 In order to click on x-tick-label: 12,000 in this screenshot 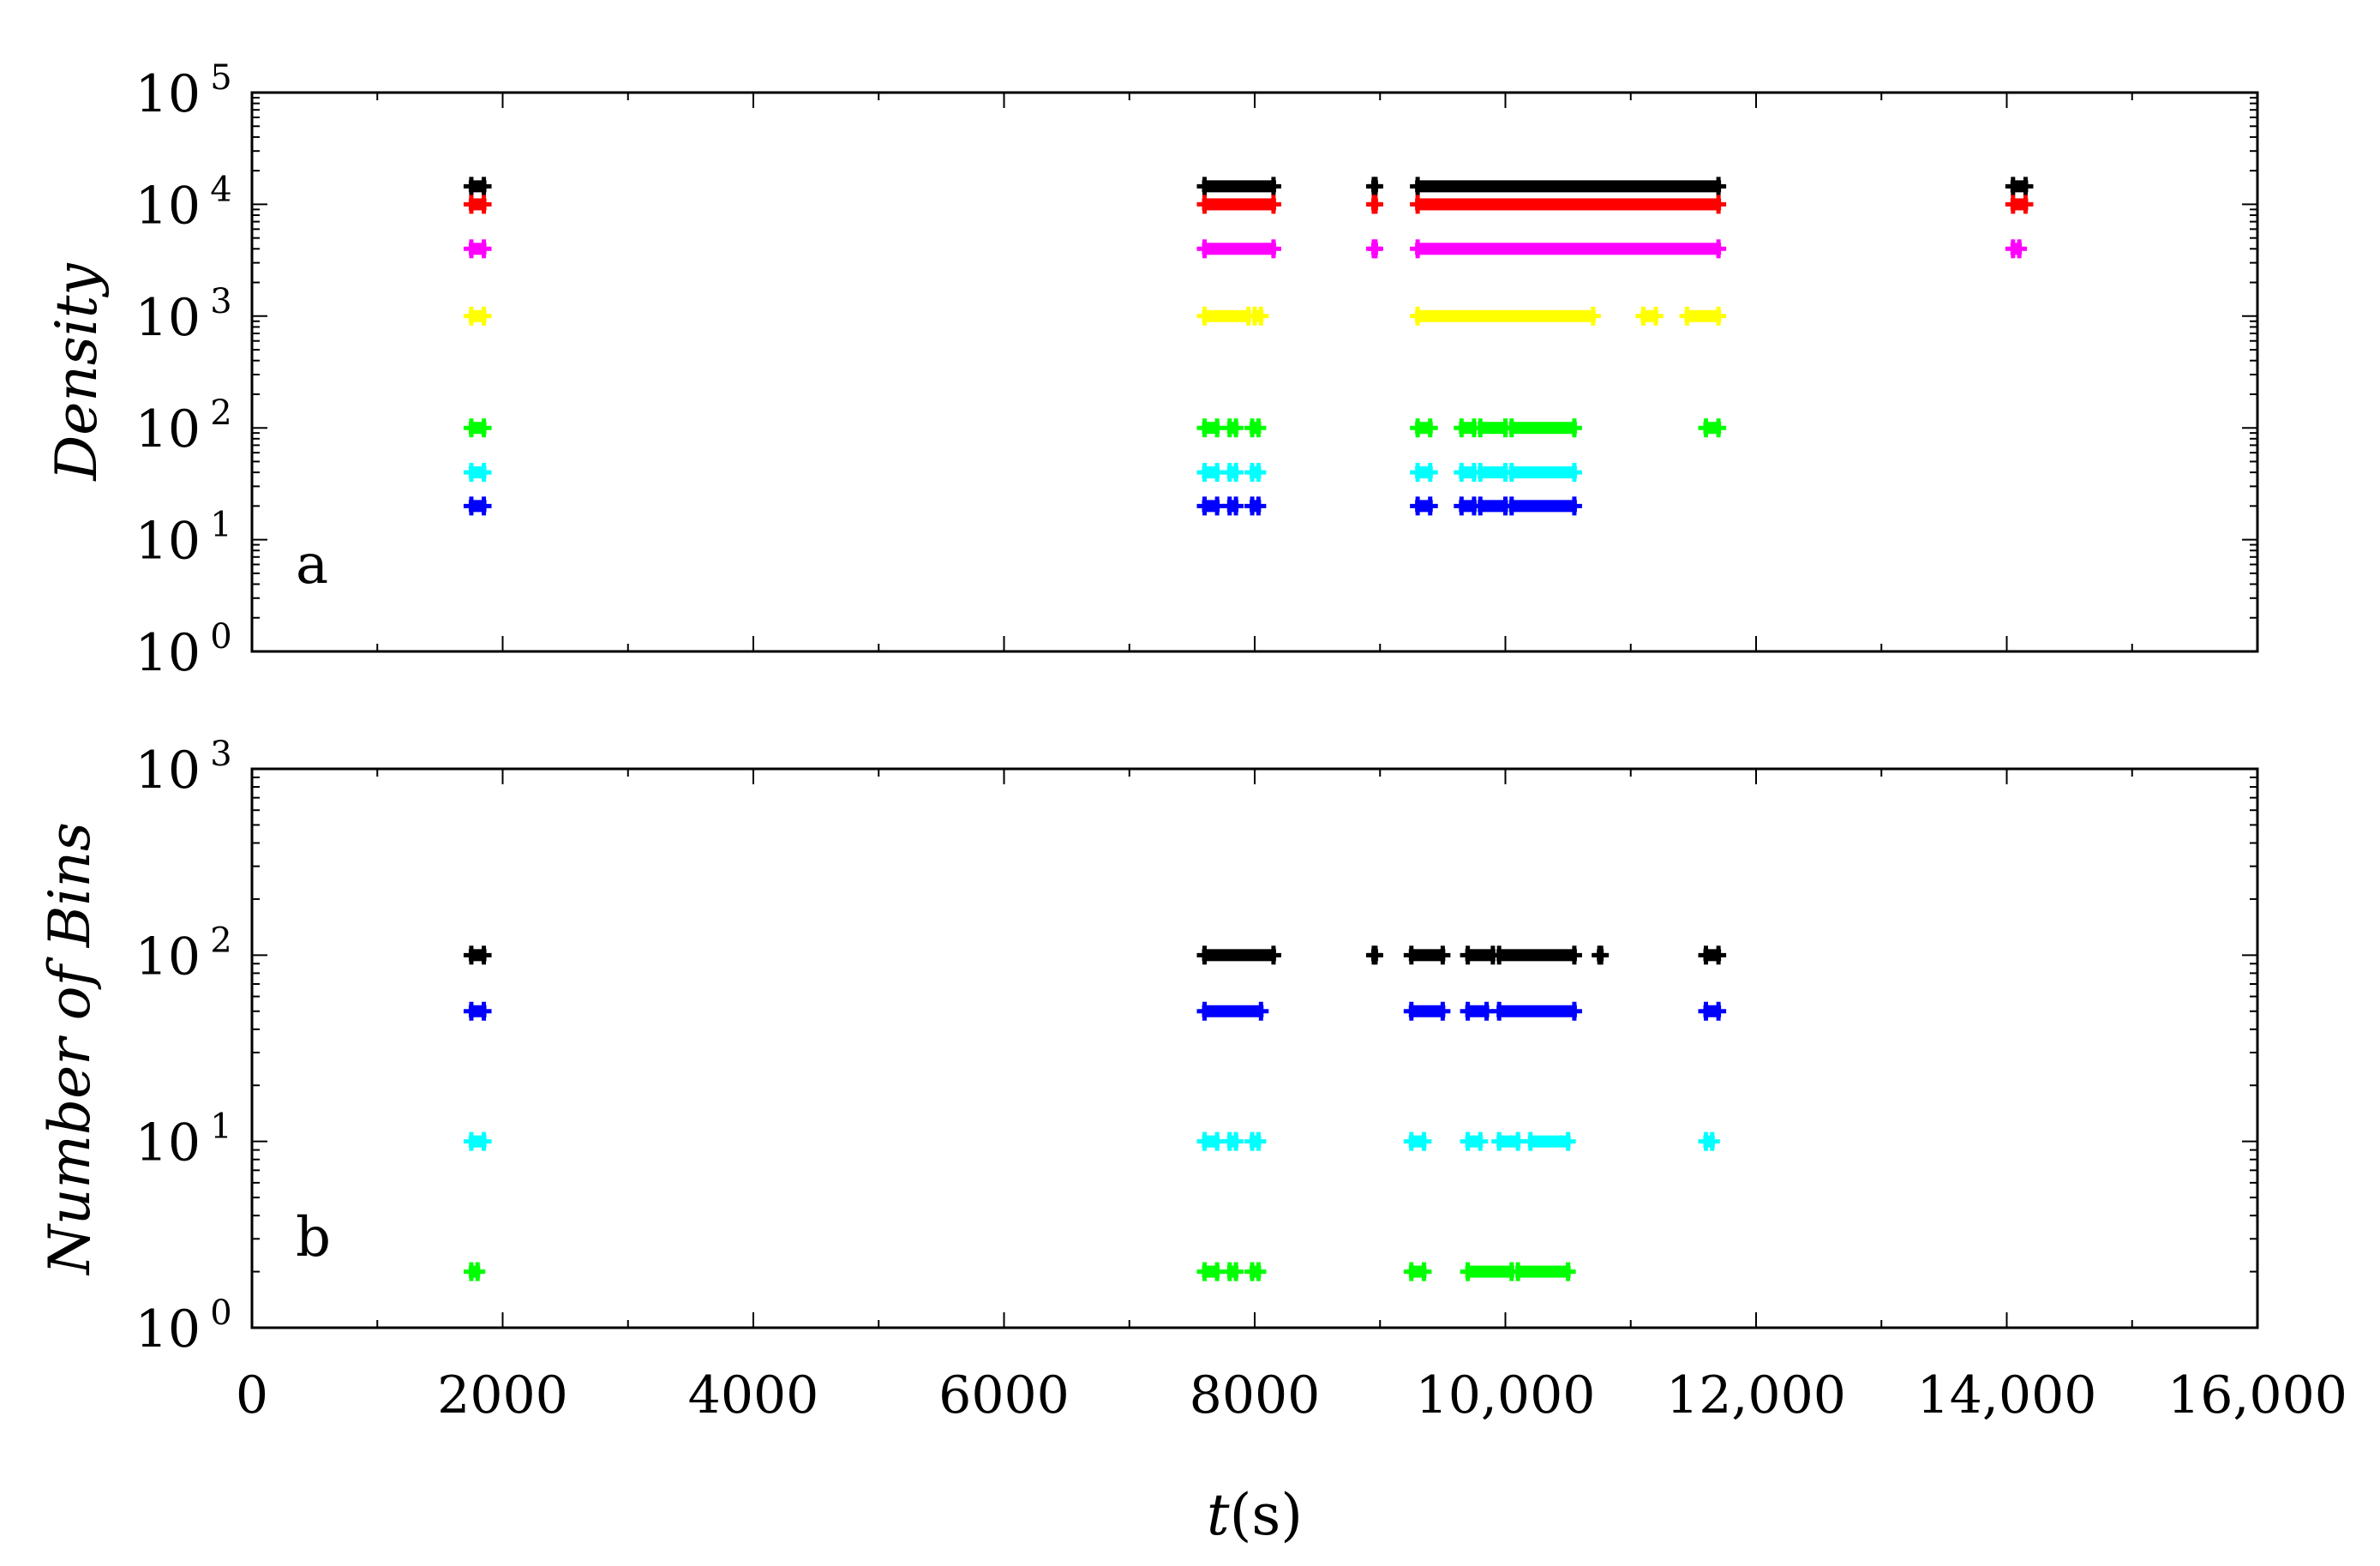, I will do `click(1756, 1395)`.